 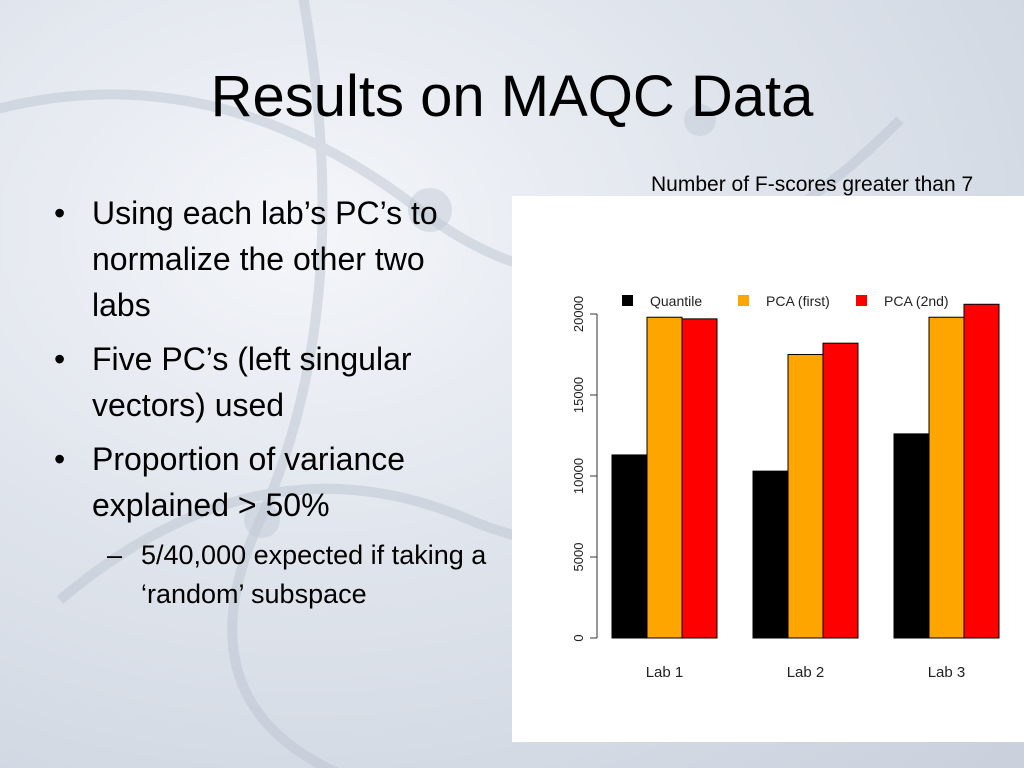 I want to click on bullet-text: Proportion of variance explained > 50%, so click(x=249, y=482).